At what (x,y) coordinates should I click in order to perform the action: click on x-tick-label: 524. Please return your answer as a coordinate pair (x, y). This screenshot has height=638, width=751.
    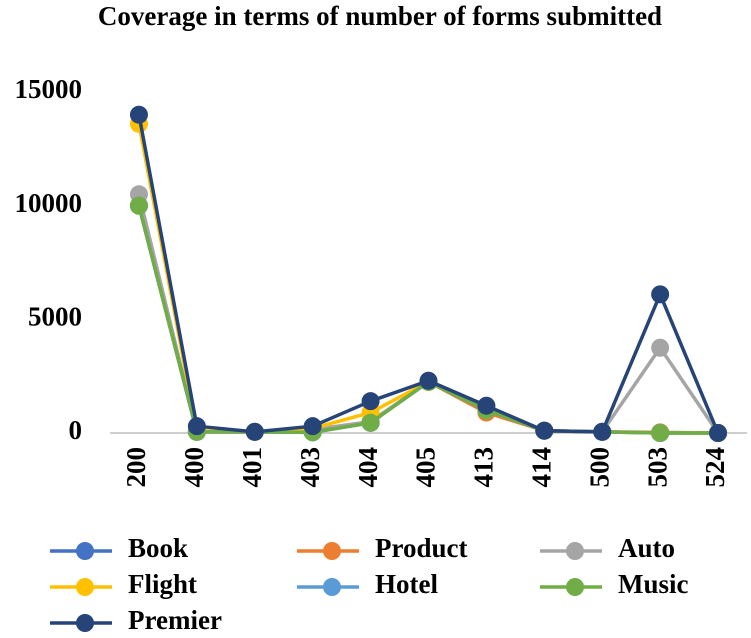
    Looking at the image, I should click on (715, 467).